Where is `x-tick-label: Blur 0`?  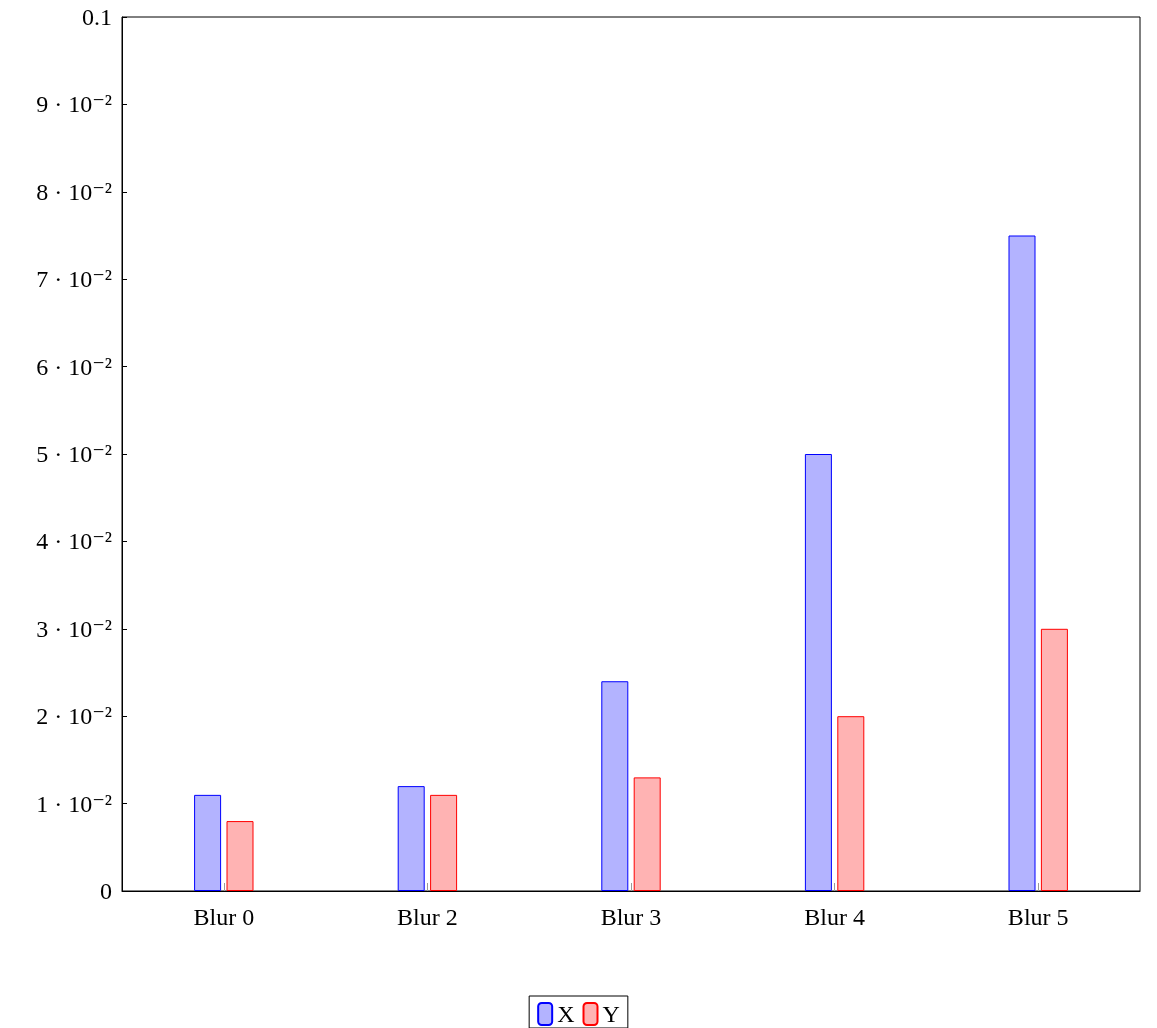 x-tick-label: Blur 0 is located at coordinates (224, 917).